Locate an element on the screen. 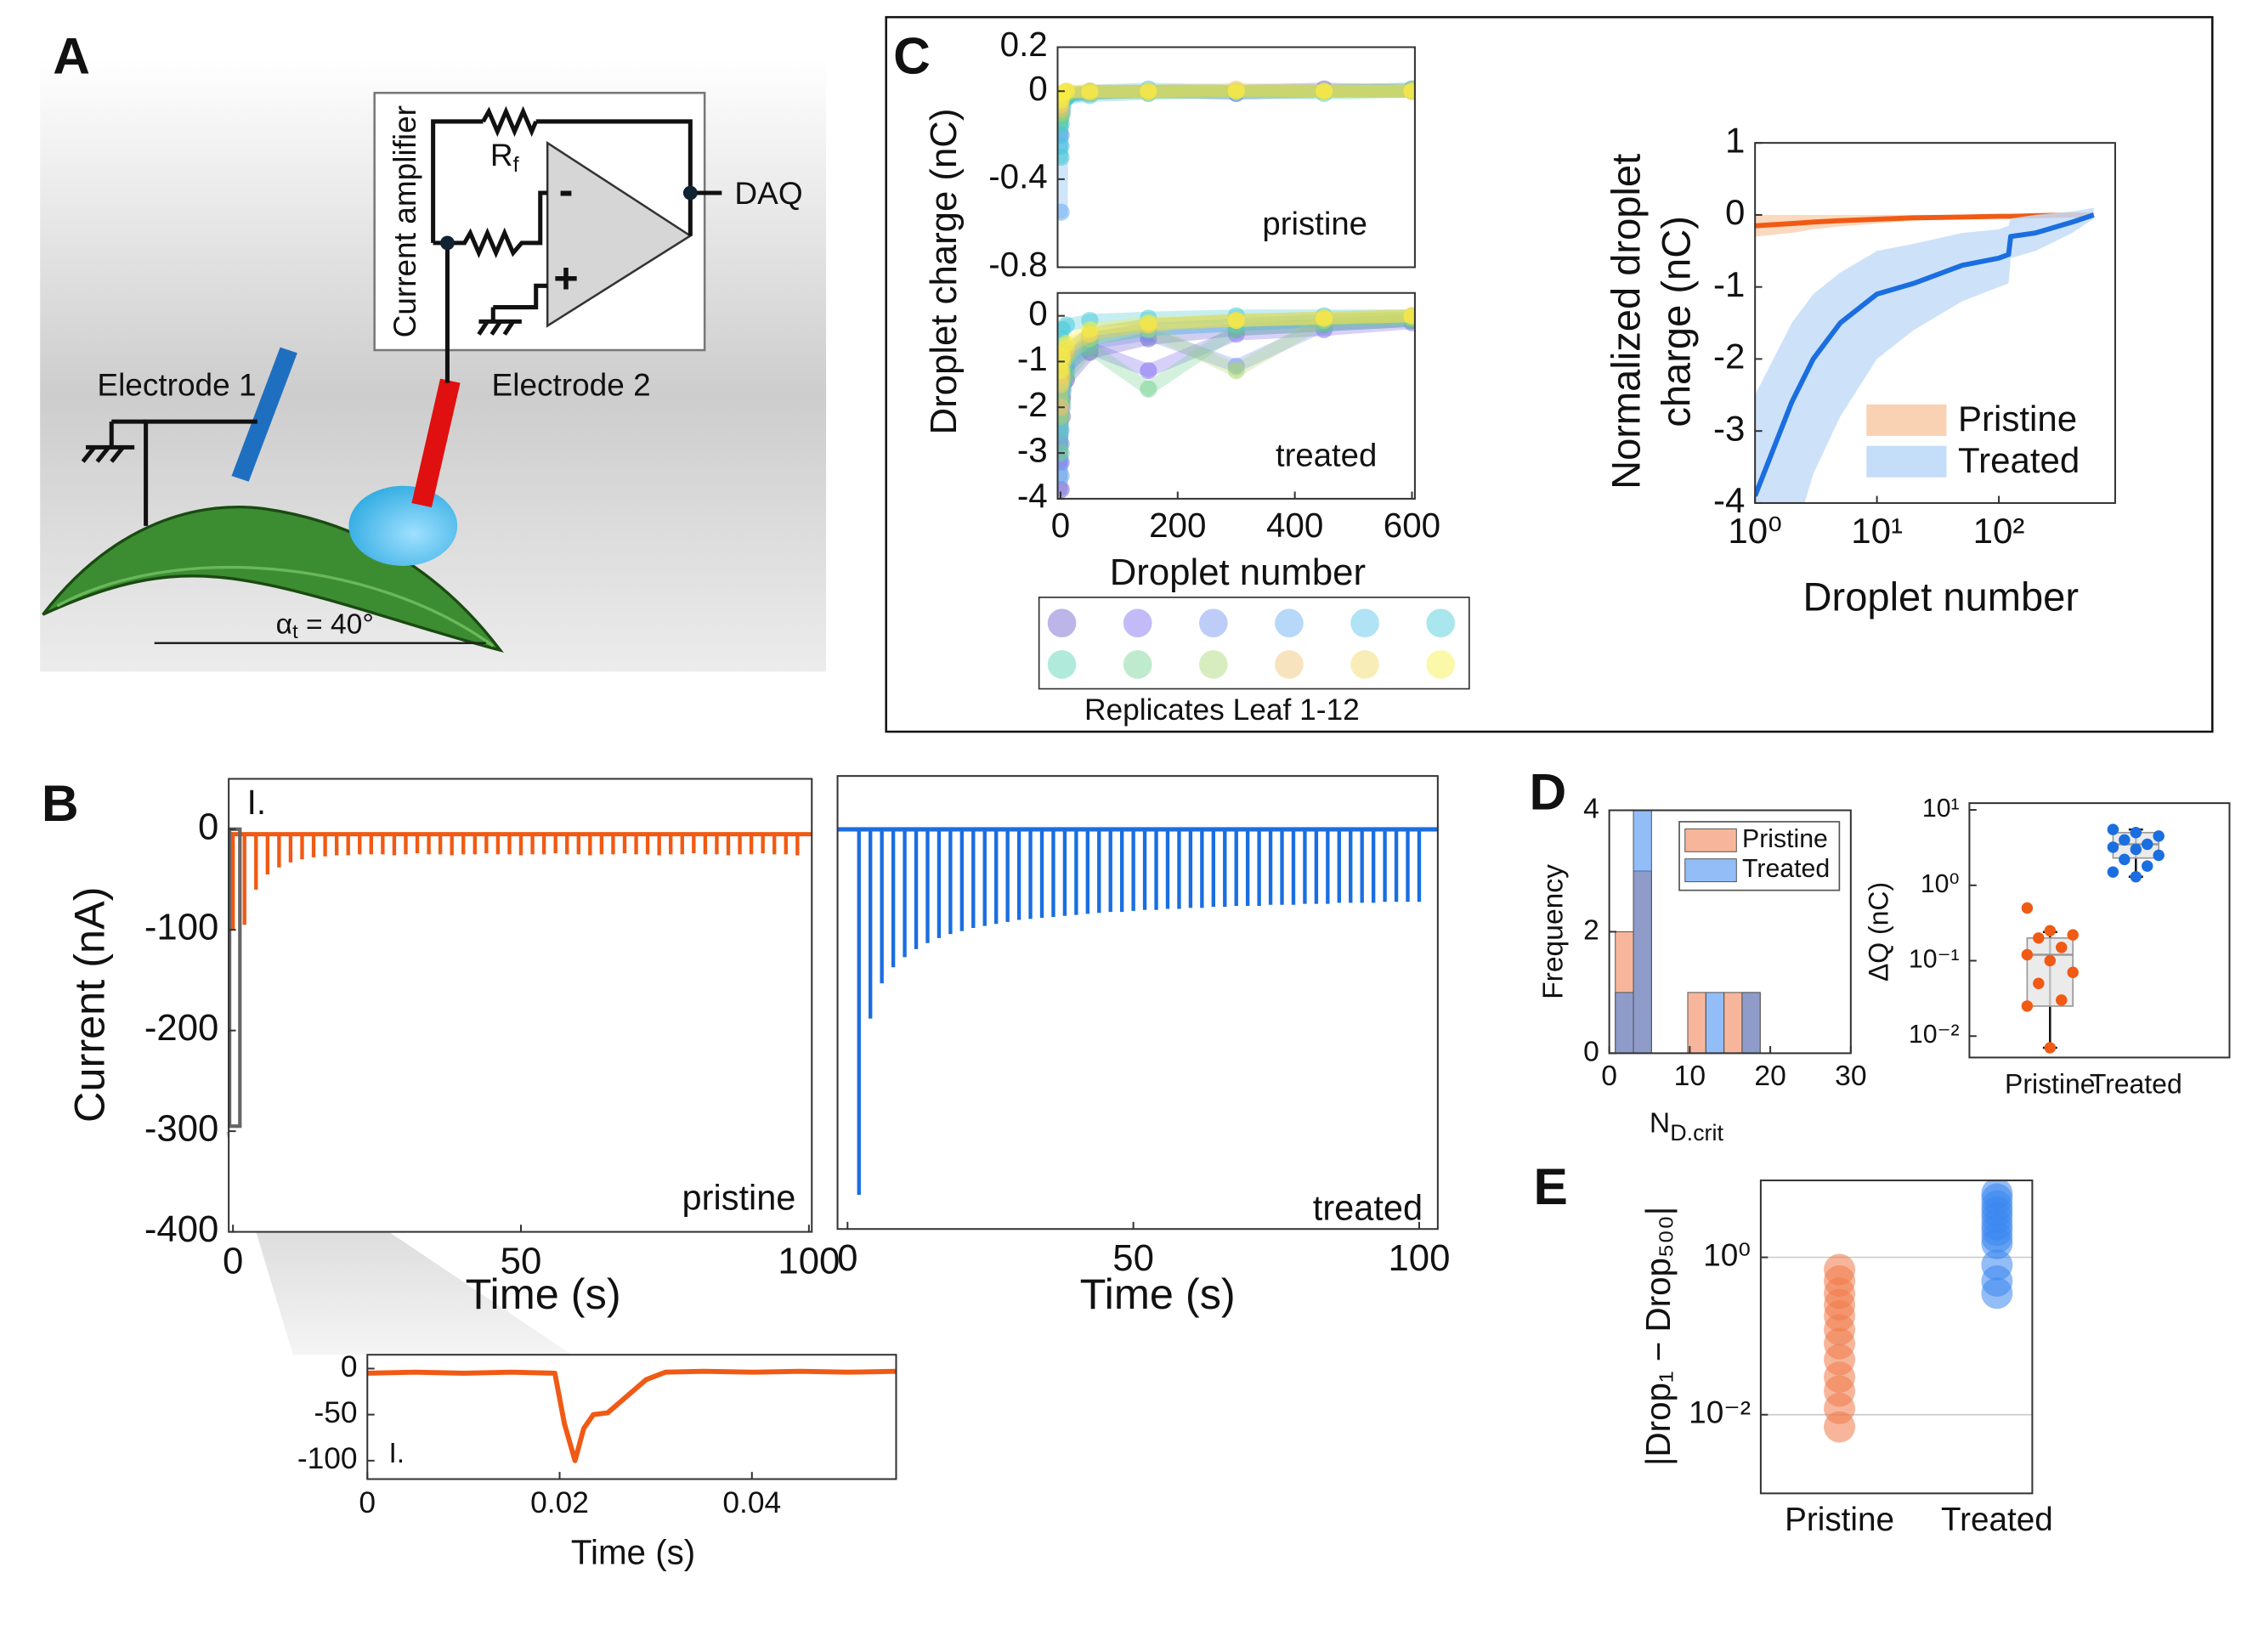 This screenshot has height=1652, width=2241. droplet is located at coordinates (403, 525).